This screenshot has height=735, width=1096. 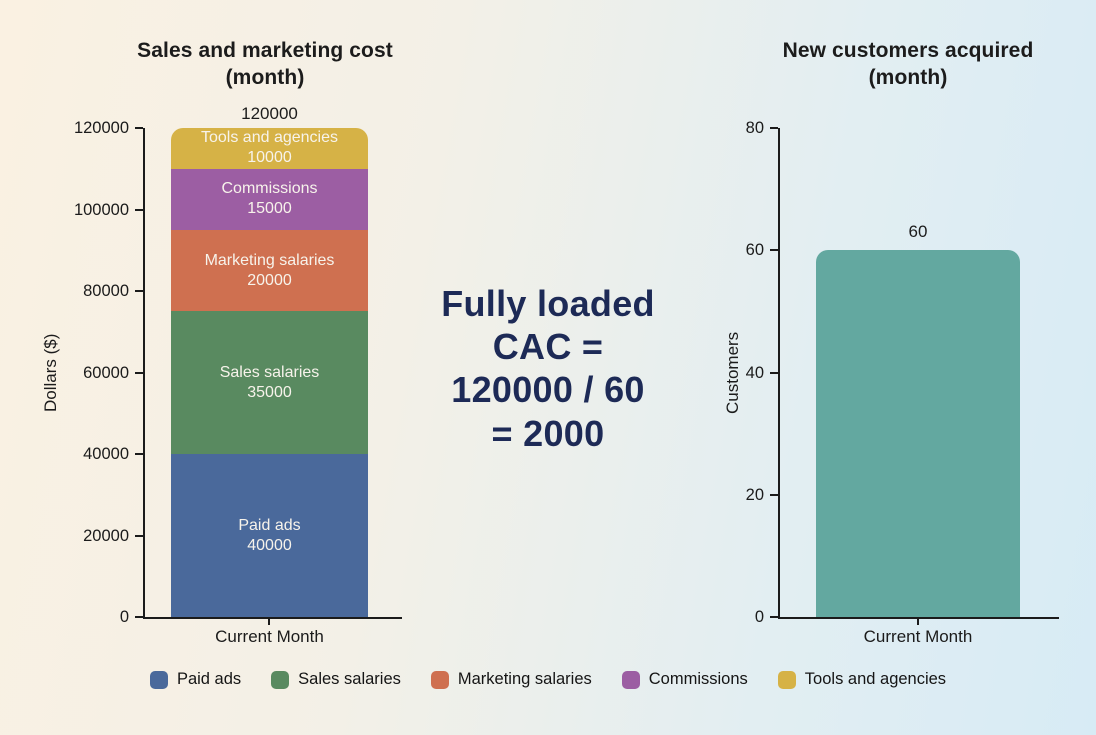 What do you see at coordinates (101, 128) in the screenshot?
I see `y-tick-label: 120000` at bounding box center [101, 128].